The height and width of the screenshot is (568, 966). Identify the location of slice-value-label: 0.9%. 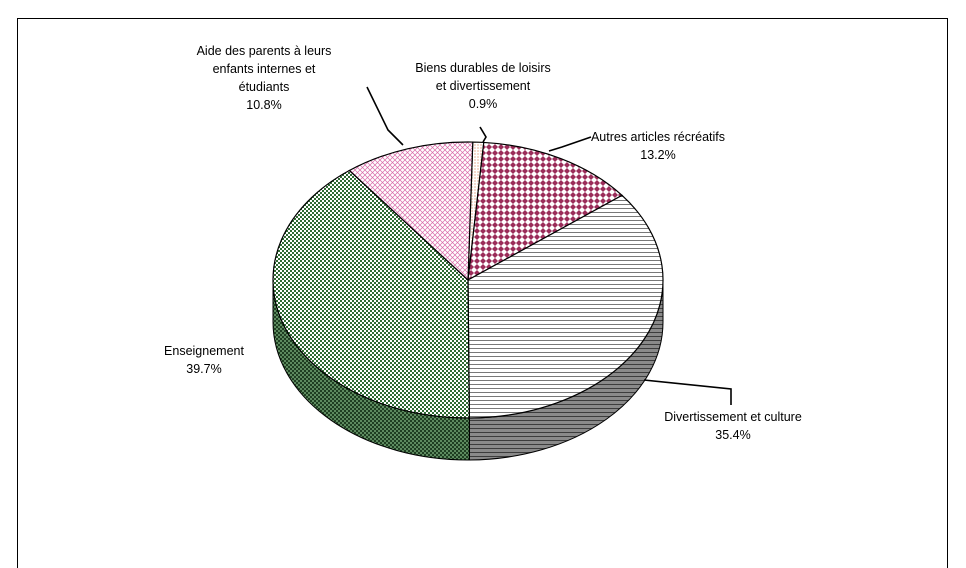
(483, 104).